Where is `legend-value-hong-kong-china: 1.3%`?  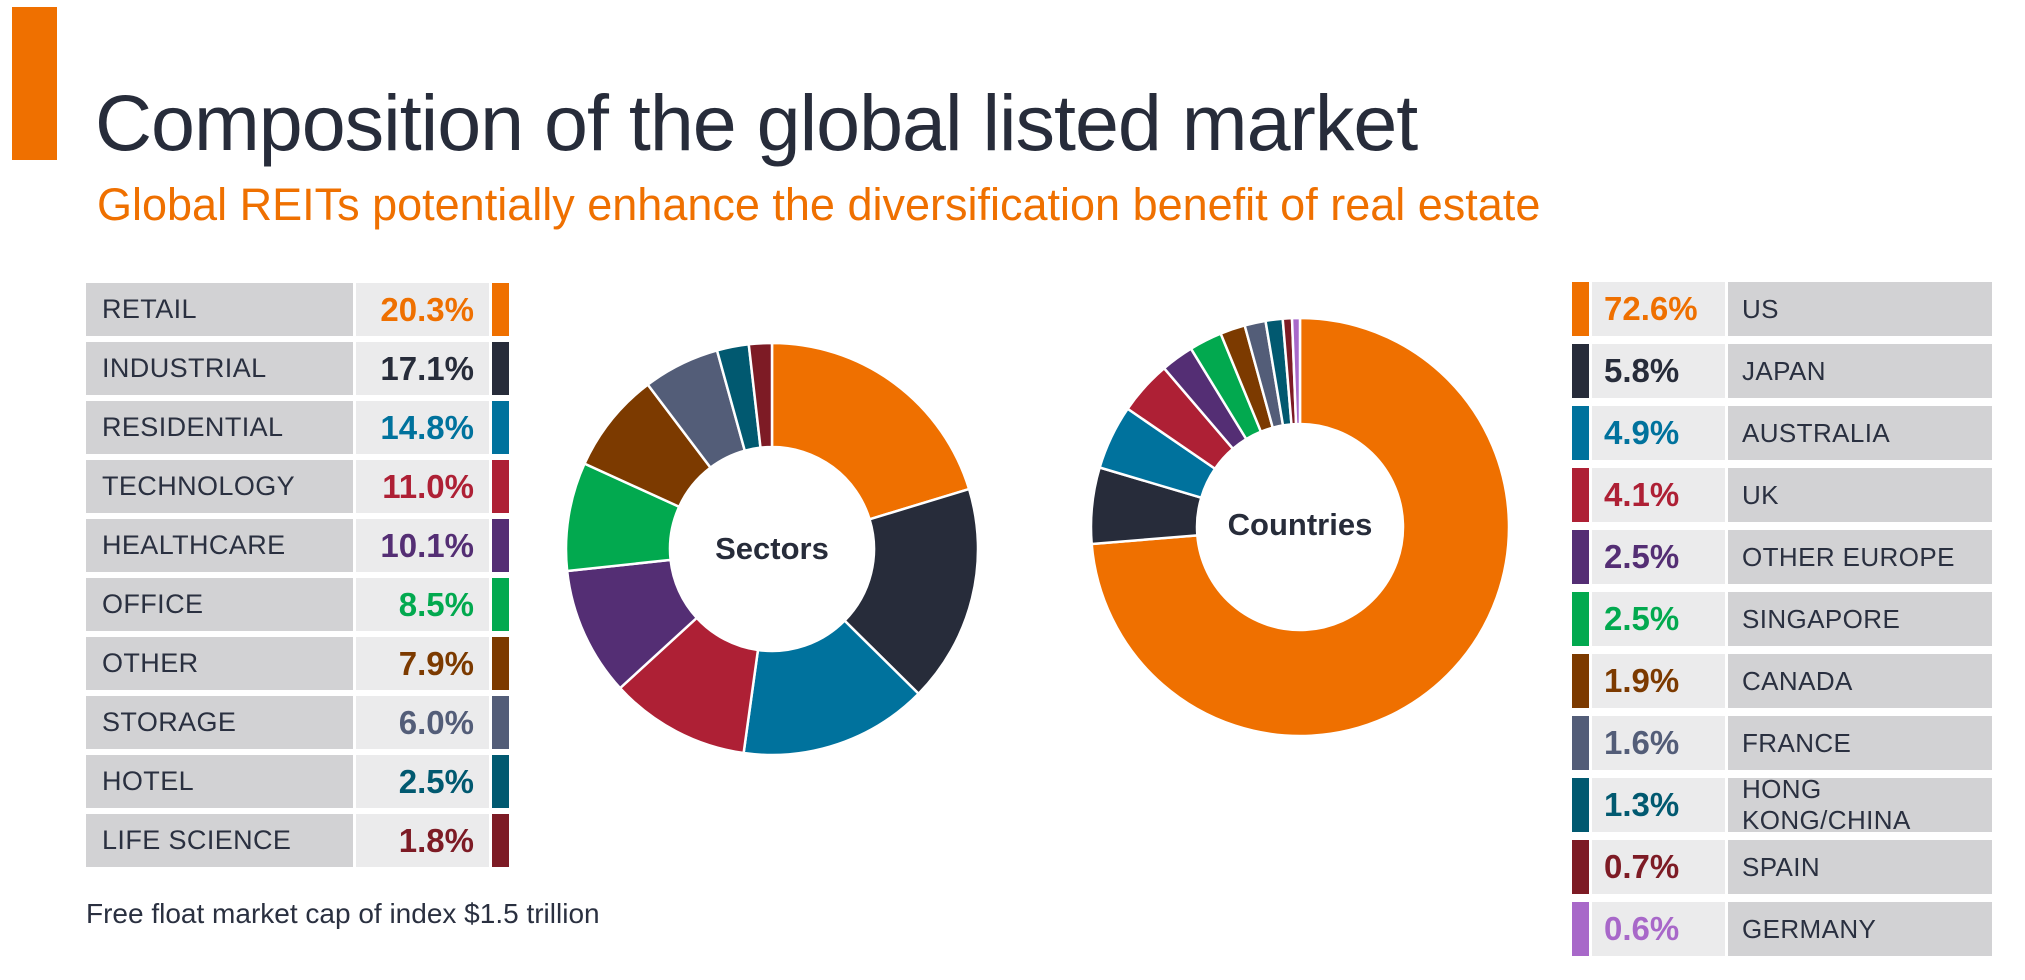
legend-value-hong-kong-china: 1.3% is located at coordinates (1658, 805).